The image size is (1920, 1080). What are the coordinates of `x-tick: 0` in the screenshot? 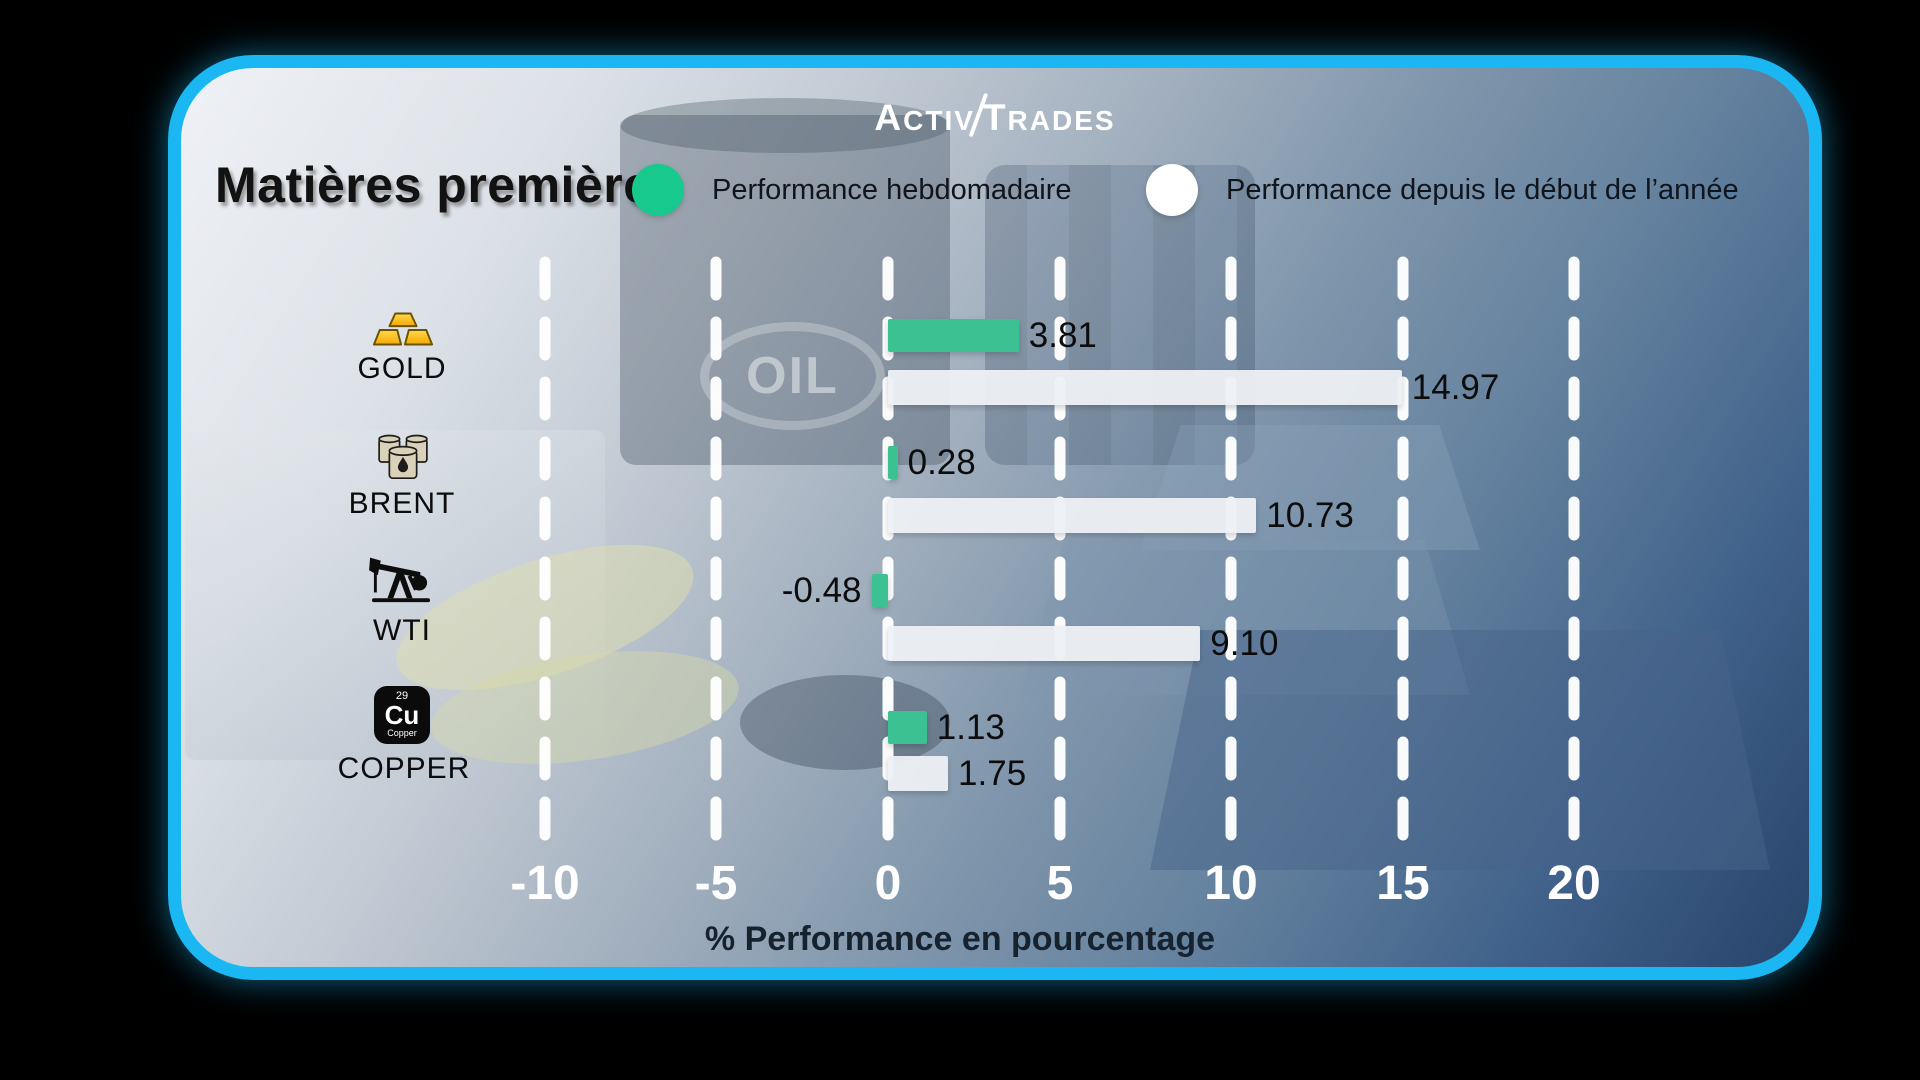 It's located at (888, 883).